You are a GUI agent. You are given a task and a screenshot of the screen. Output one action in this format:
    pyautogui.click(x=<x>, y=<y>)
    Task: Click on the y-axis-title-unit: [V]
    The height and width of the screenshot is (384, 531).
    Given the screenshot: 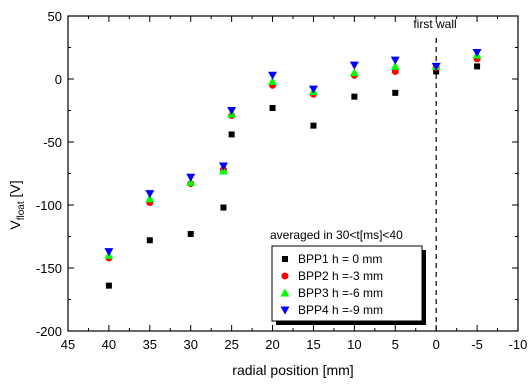 What is the action you would take?
    pyautogui.click(x=15, y=190)
    